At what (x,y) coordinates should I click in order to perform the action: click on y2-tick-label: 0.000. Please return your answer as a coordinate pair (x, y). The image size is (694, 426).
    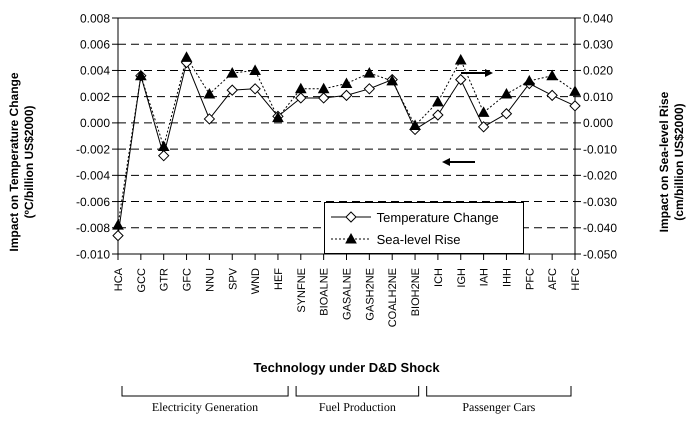
    Looking at the image, I should click on (598, 123).